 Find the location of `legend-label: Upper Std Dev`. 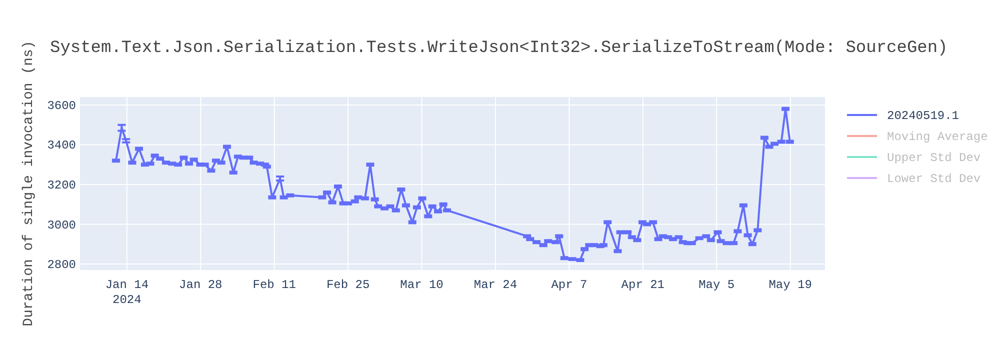

legend-label: Upper Std Dev is located at coordinates (934, 158).